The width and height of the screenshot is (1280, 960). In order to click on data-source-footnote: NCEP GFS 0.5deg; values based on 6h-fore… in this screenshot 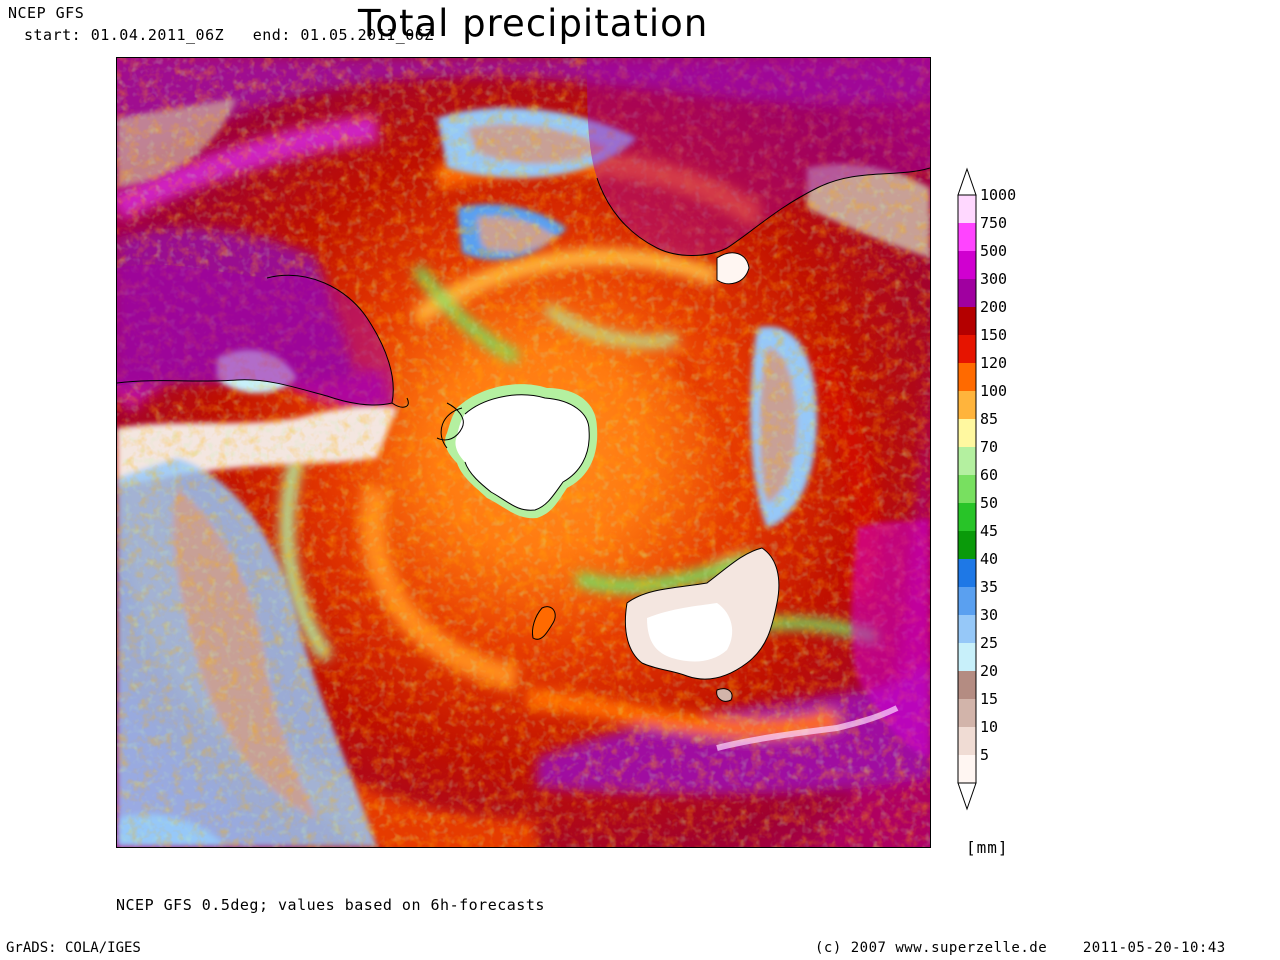, I will do `click(330, 905)`.